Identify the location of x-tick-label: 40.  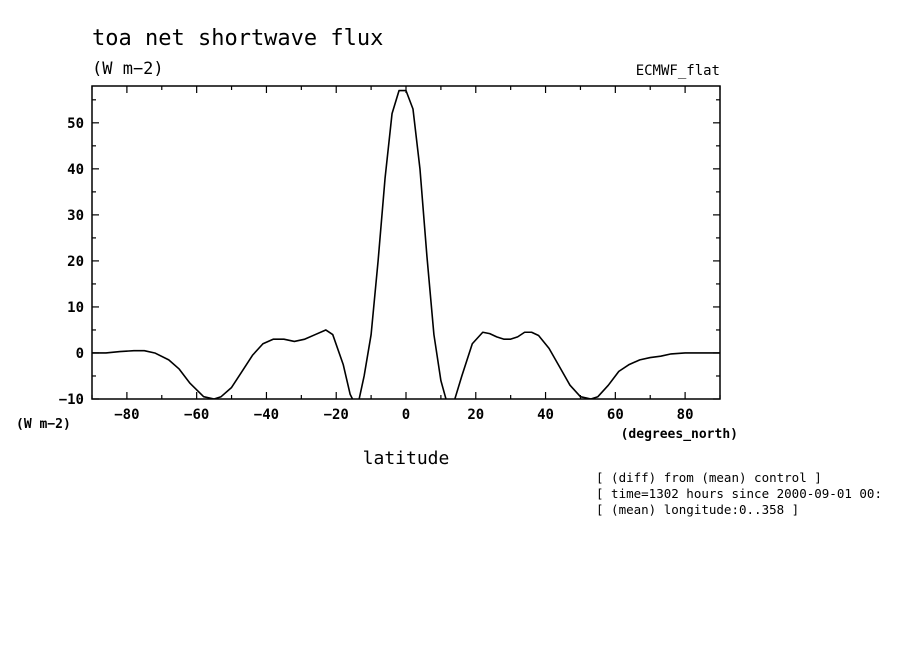
(545, 415).